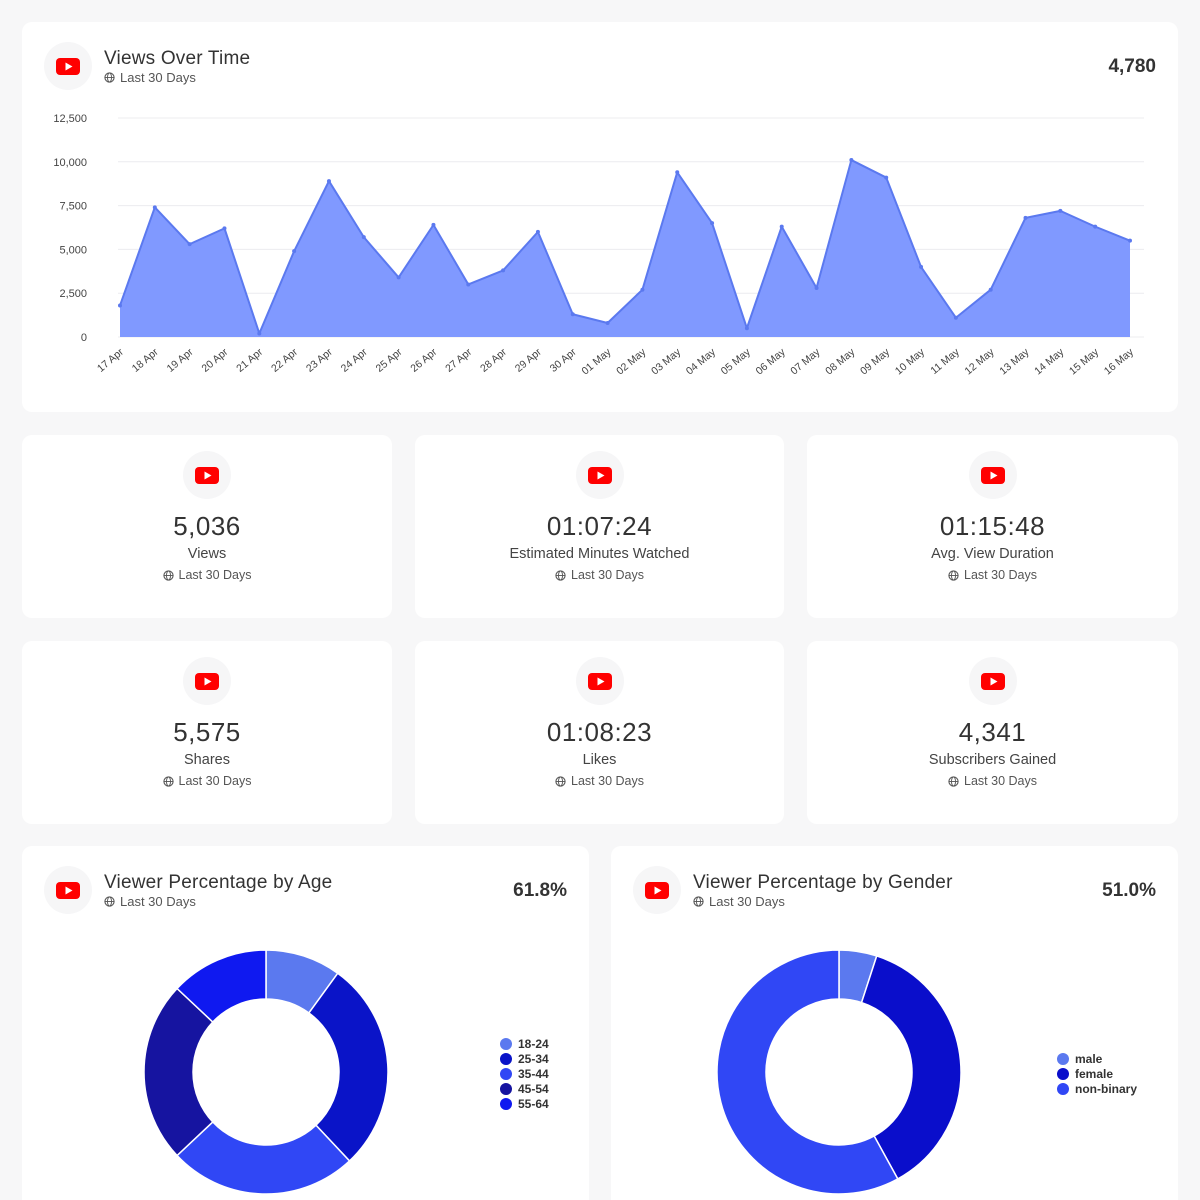  What do you see at coordinates (458, 360) in the screenshot?
I see `x-tick-label: 27 Apr` at bounding box center [458, 360].